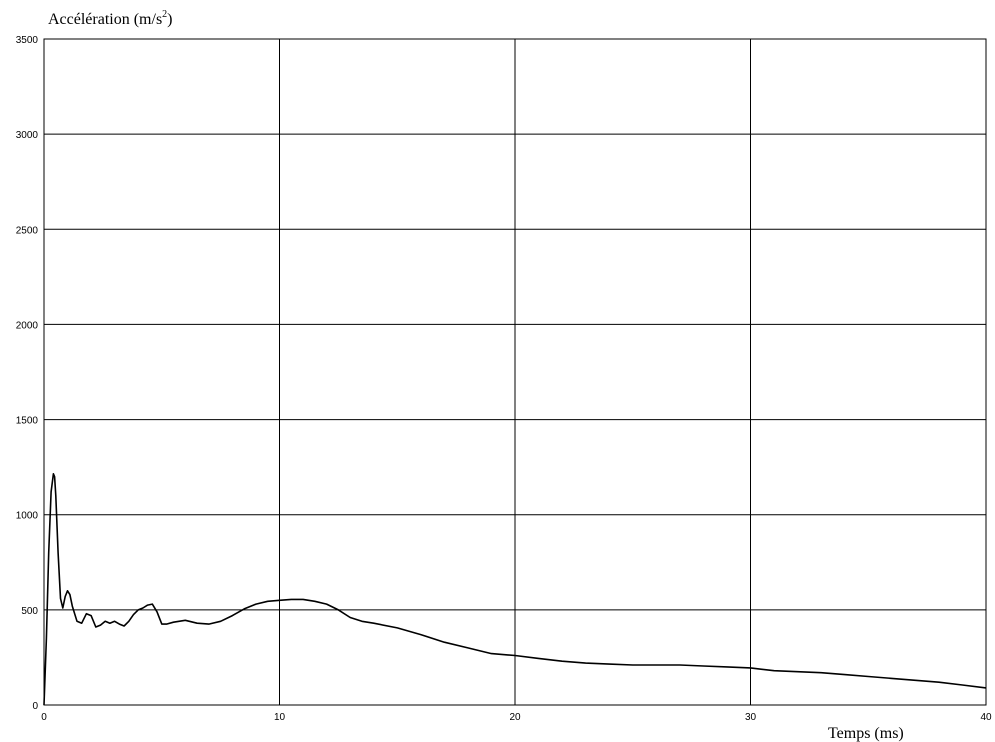  What do you see at coordinates (164, 14) in the screenshot?
I see `y-axis-label-exponent: 2` at bounding box center [164, 14].